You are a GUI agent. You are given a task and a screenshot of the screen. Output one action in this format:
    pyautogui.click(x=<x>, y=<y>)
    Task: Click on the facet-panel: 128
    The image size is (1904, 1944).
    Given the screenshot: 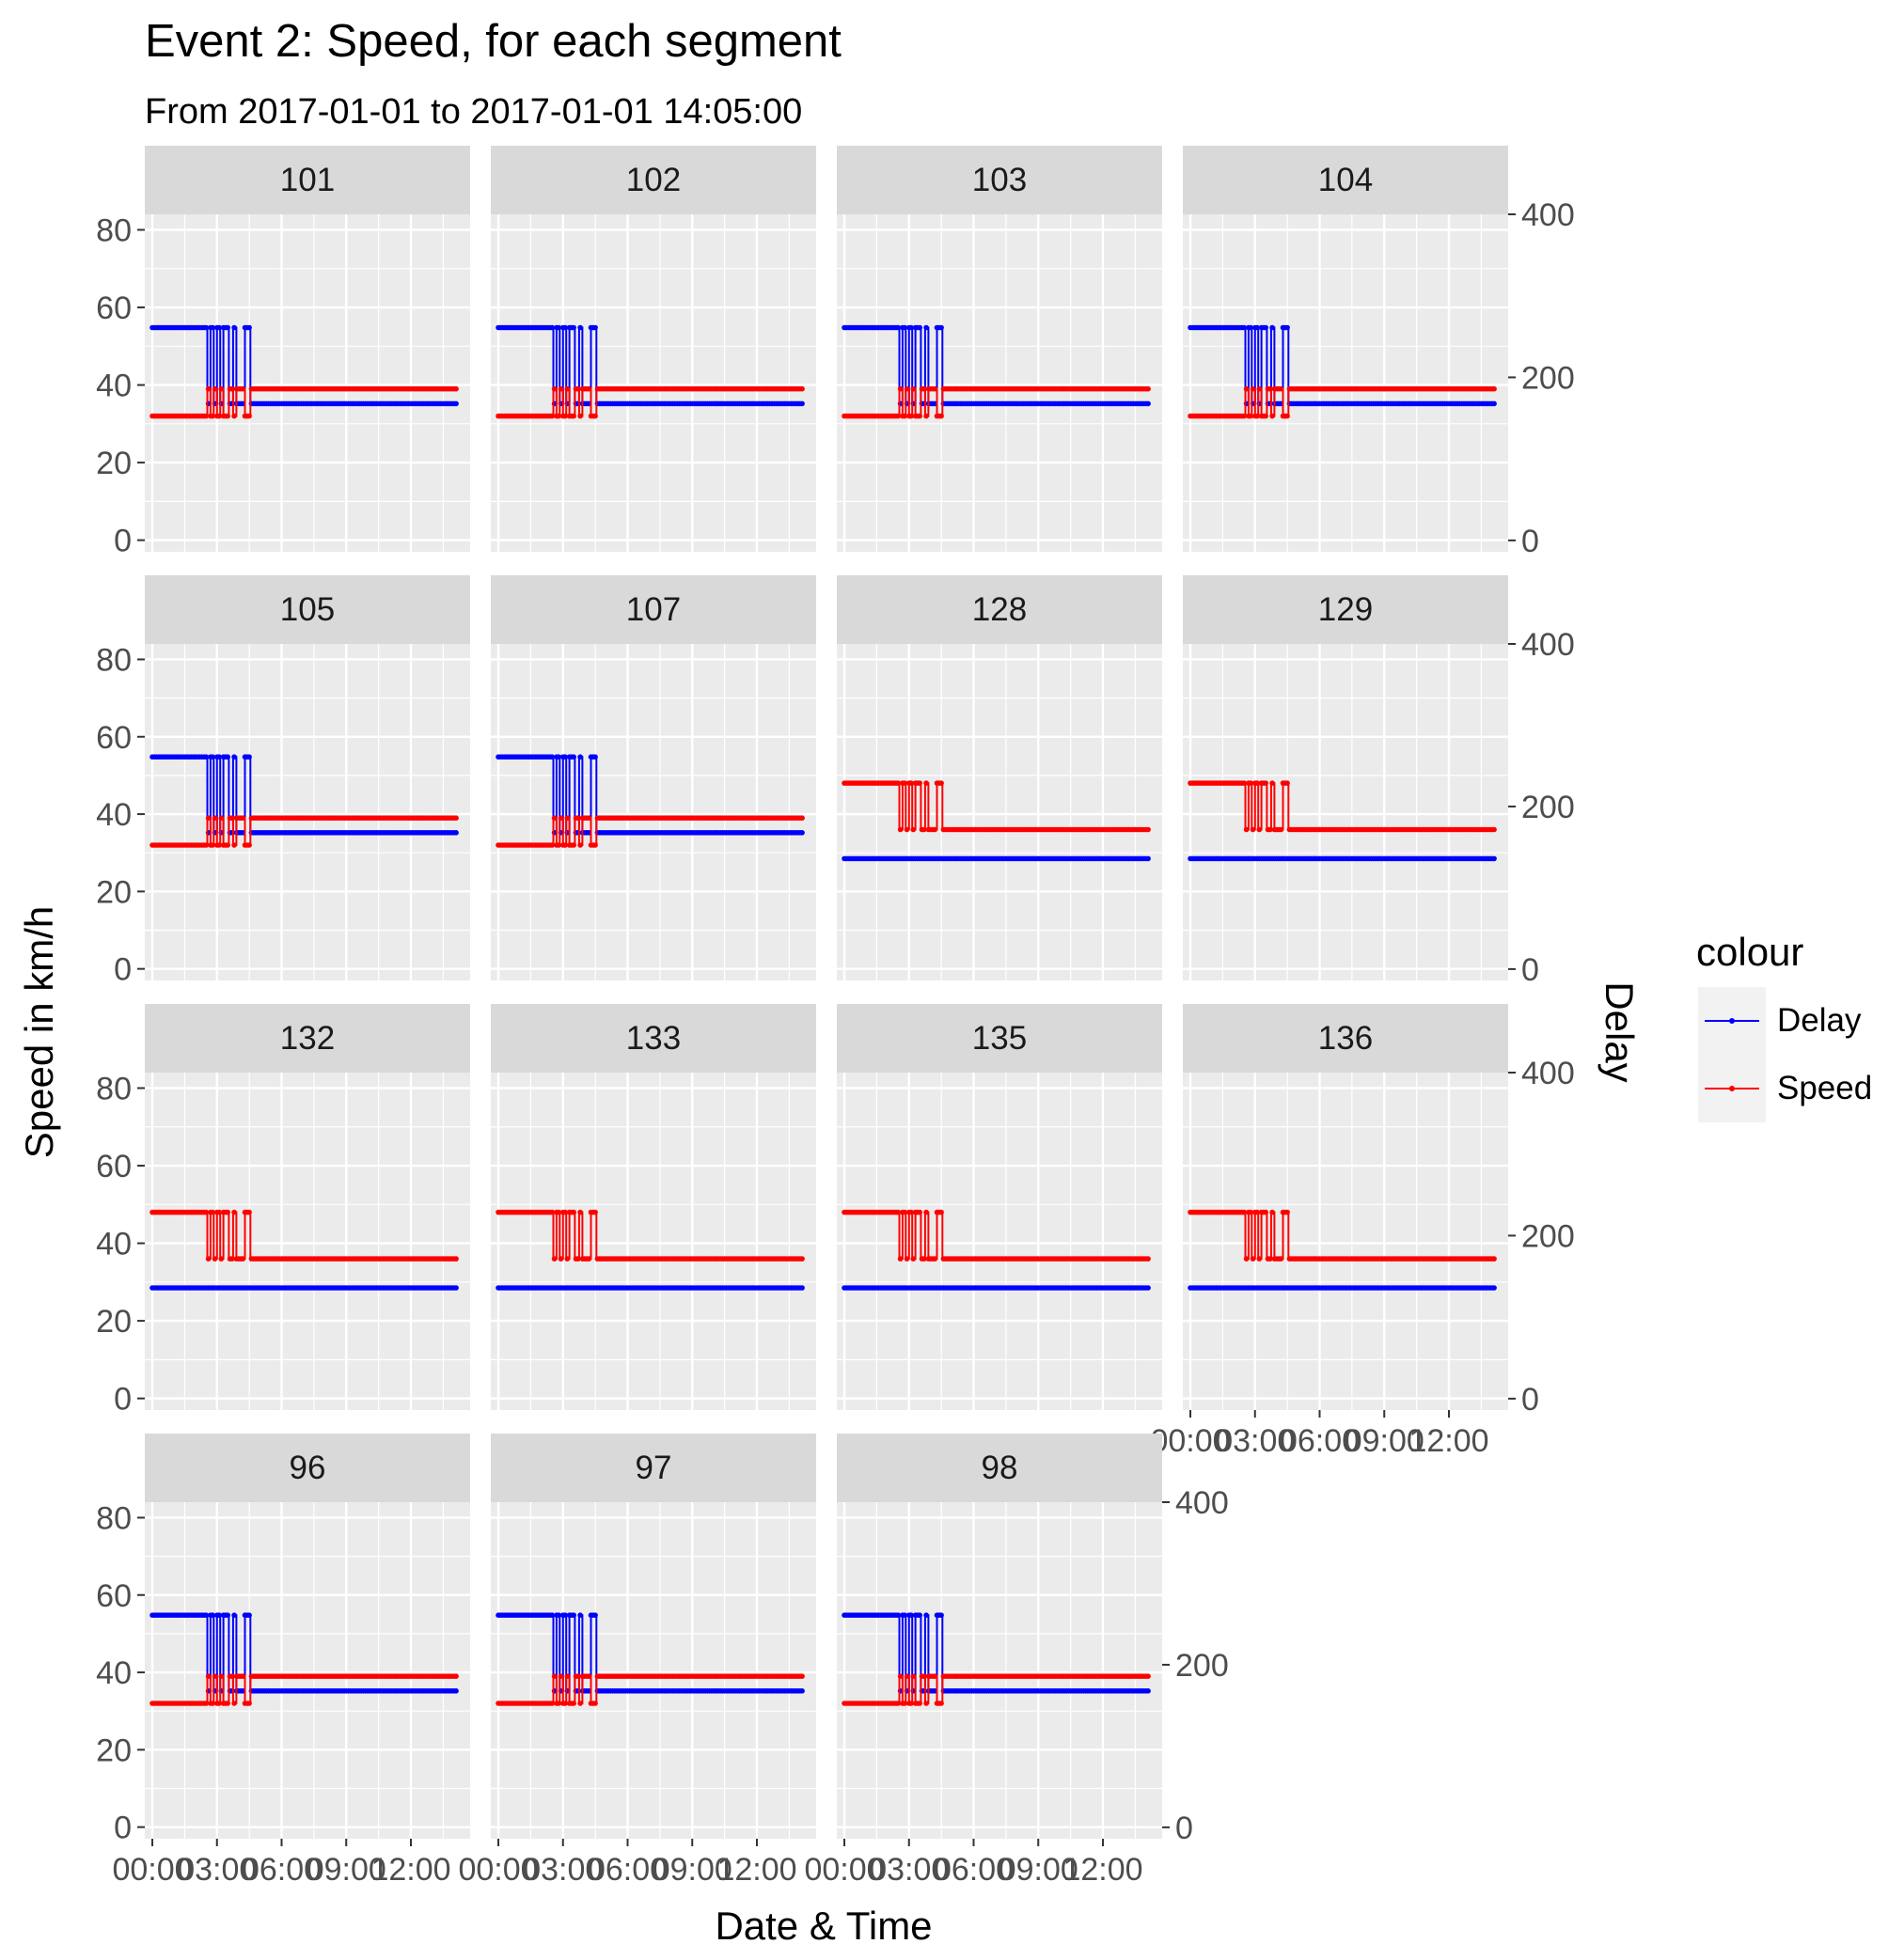 What is the action you would take?
    pyautogui.click(x=1000, y=777)
    